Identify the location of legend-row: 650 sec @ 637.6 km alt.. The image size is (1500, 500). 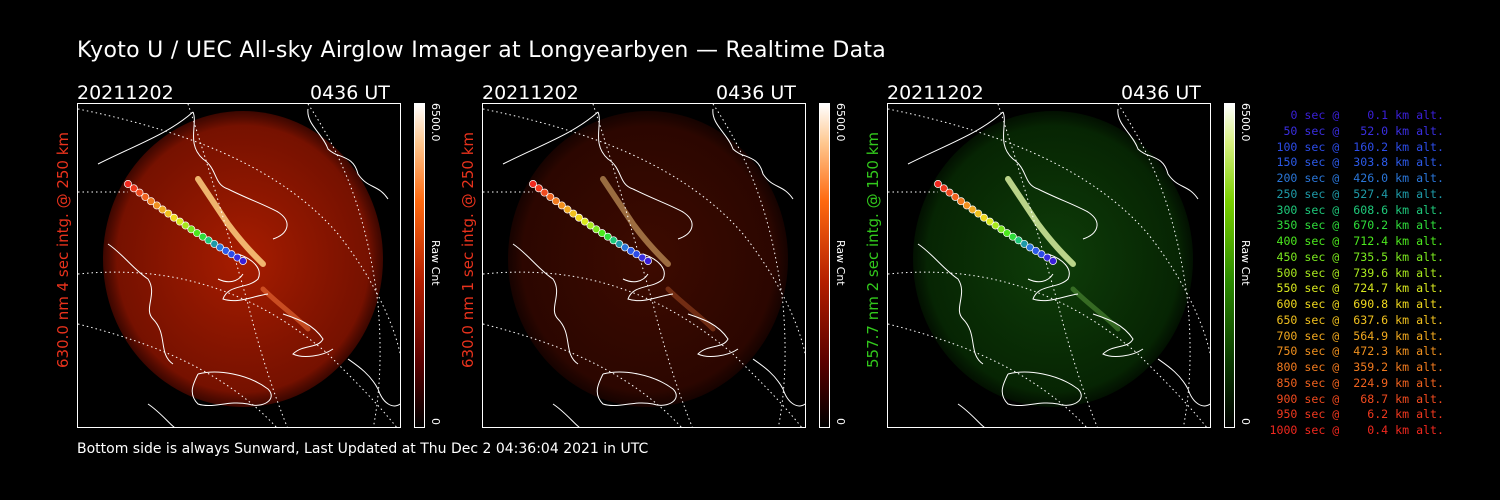
(1360, 319).